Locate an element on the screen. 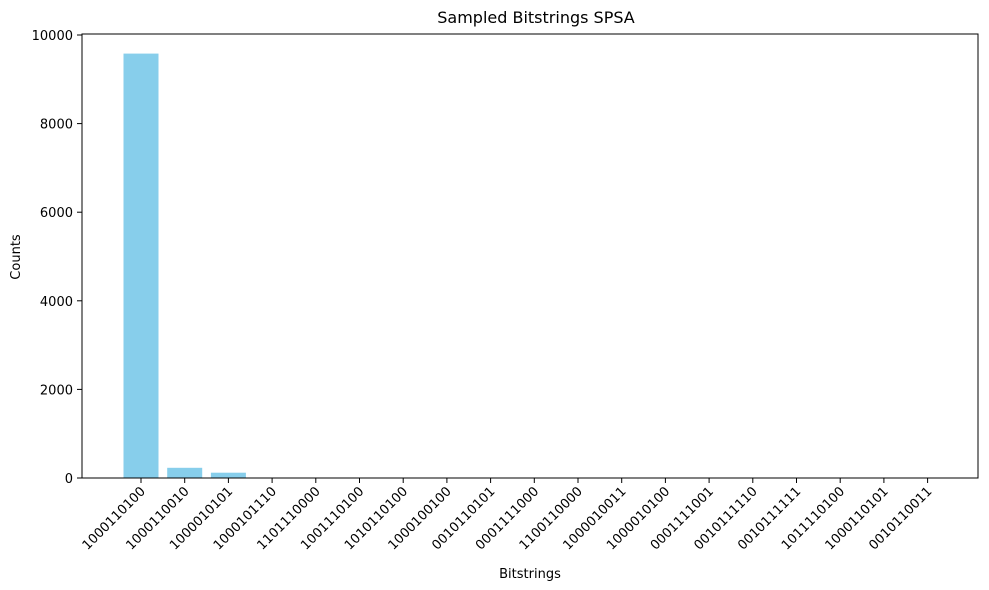 This screenshot has height=590, width=989. y-tick-label: 2000 is located at coordinates (56, 390).